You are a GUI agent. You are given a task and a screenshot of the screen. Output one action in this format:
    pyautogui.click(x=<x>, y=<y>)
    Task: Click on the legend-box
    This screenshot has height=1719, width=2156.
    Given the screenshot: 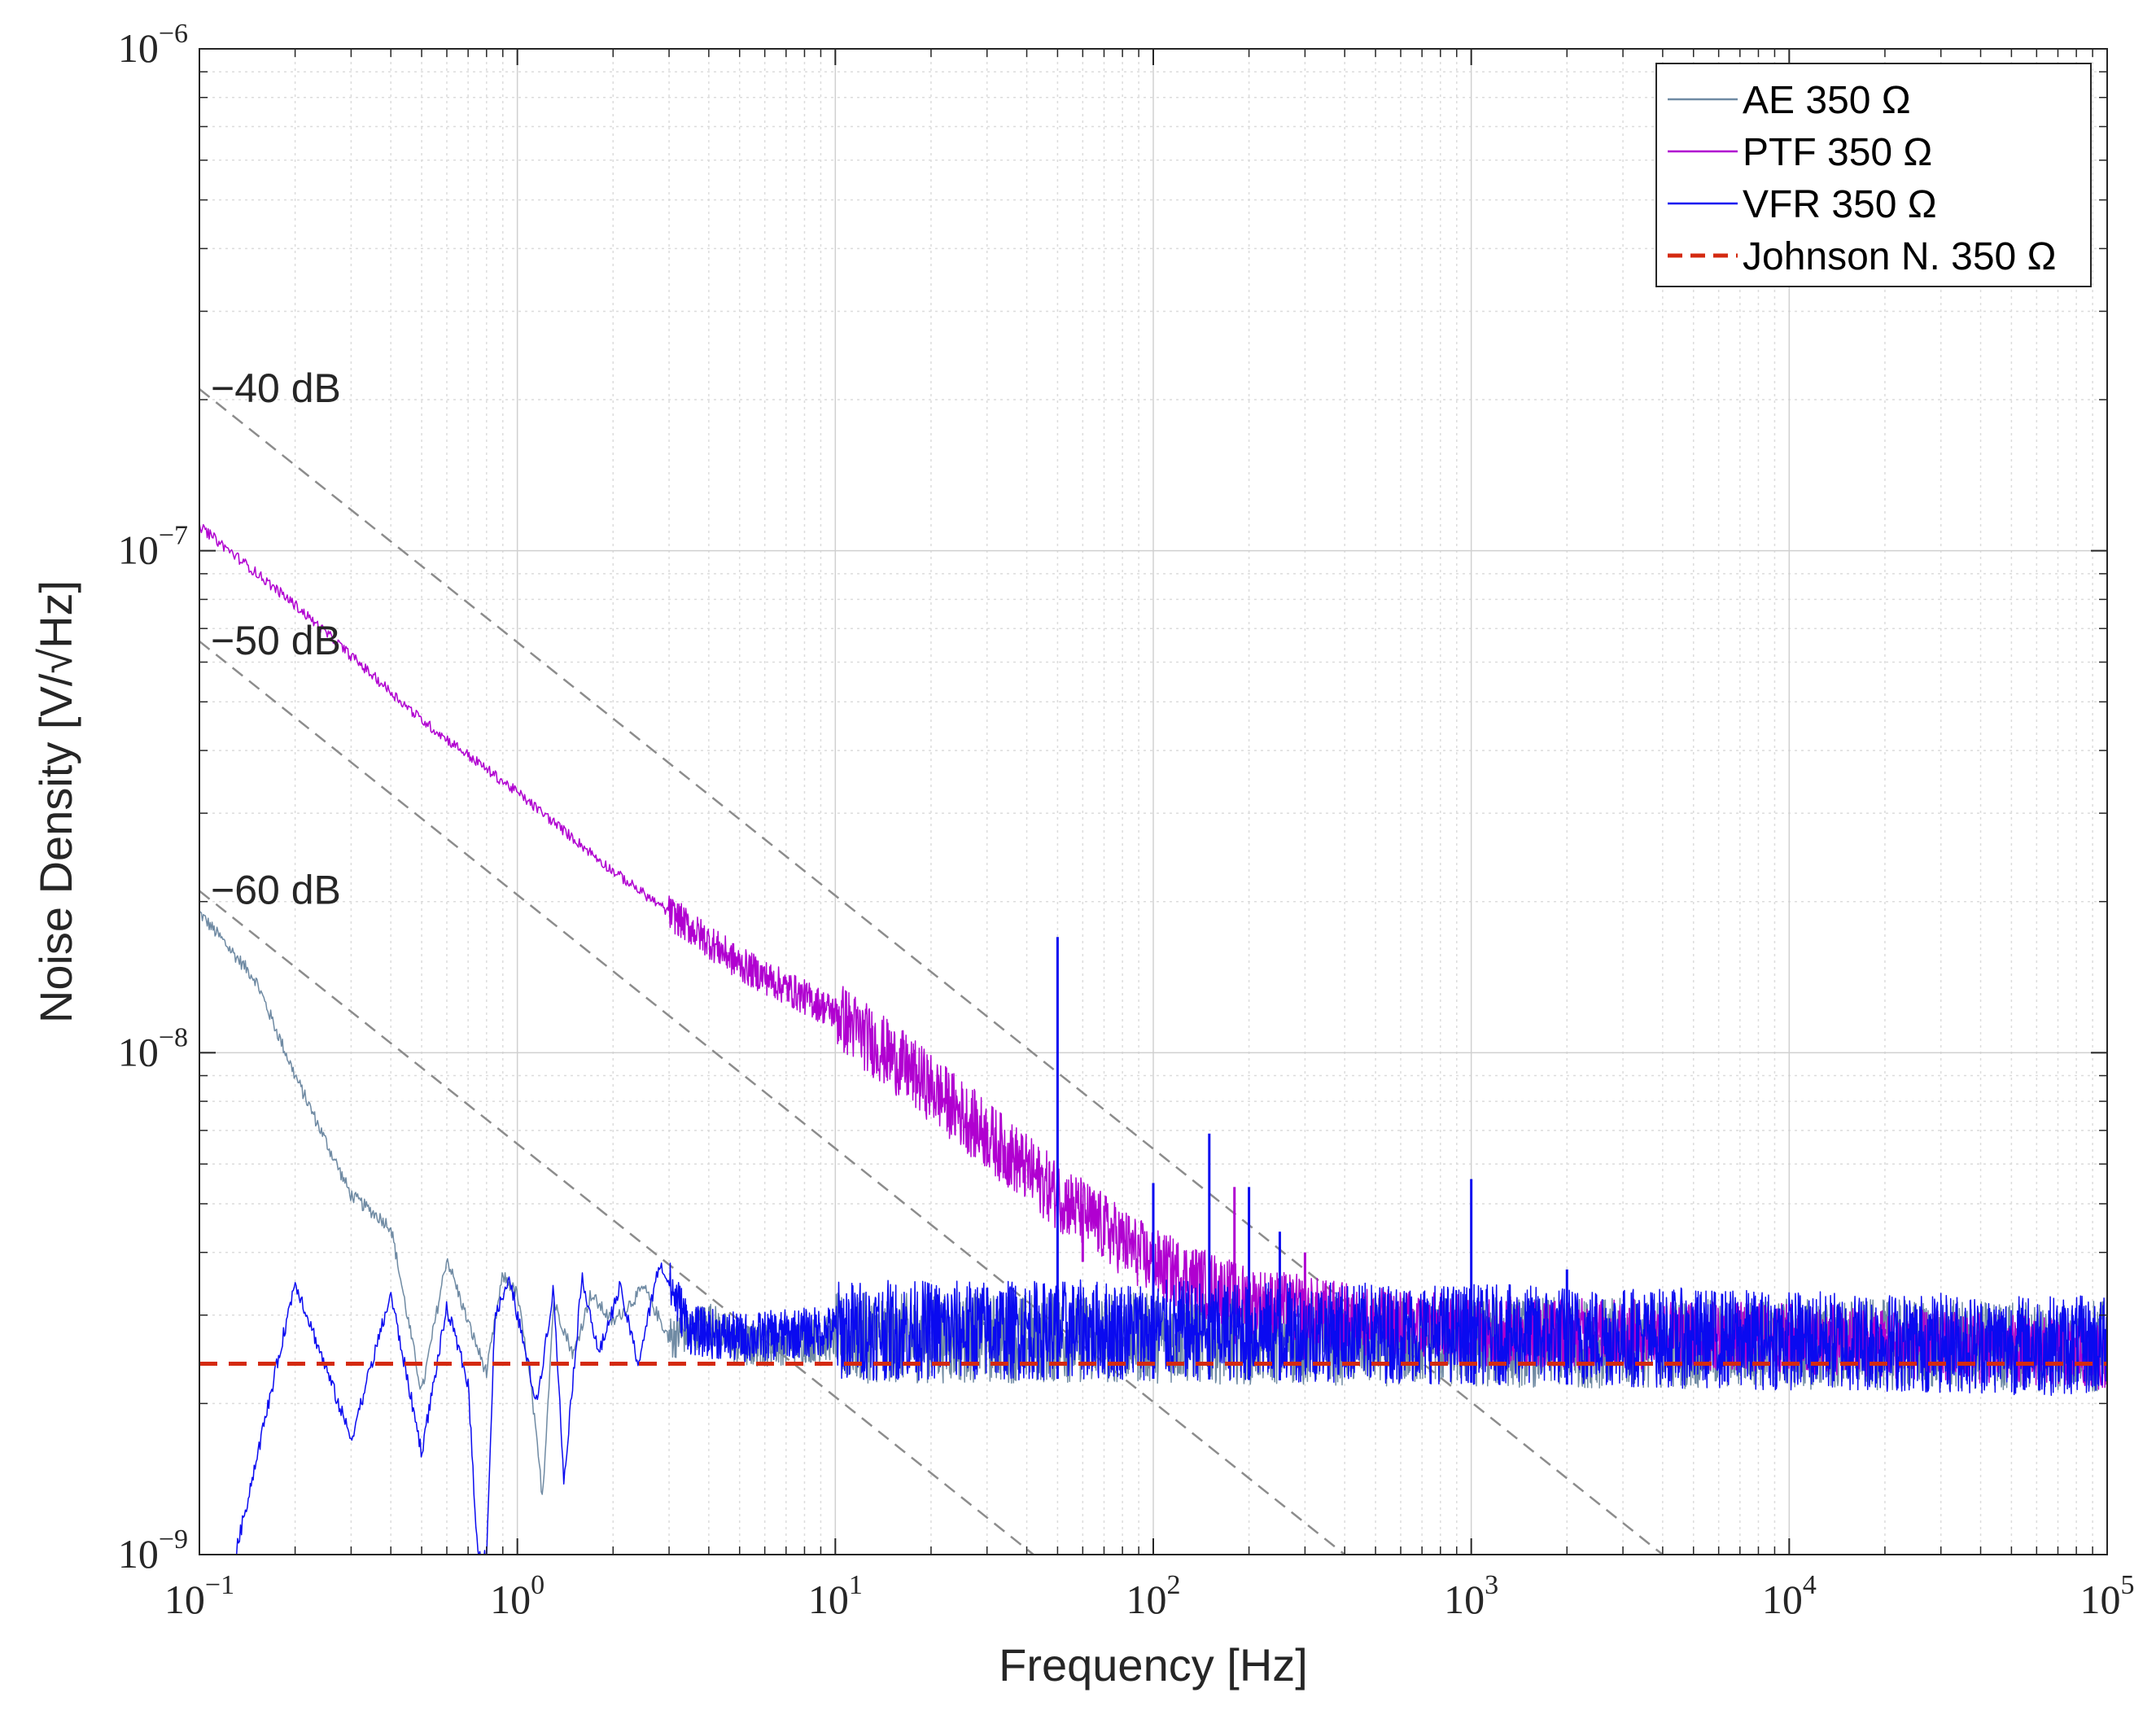 What is the action you would take?
    pyautogui.click(x=1873, y=175)
    